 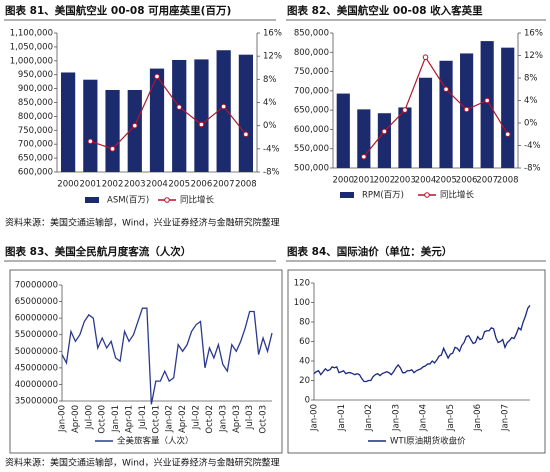 What do you see at coordinates (383, 196) in the screenshot?
I see `legend-label: RPM(百万)` at bounding box center [383, 196].